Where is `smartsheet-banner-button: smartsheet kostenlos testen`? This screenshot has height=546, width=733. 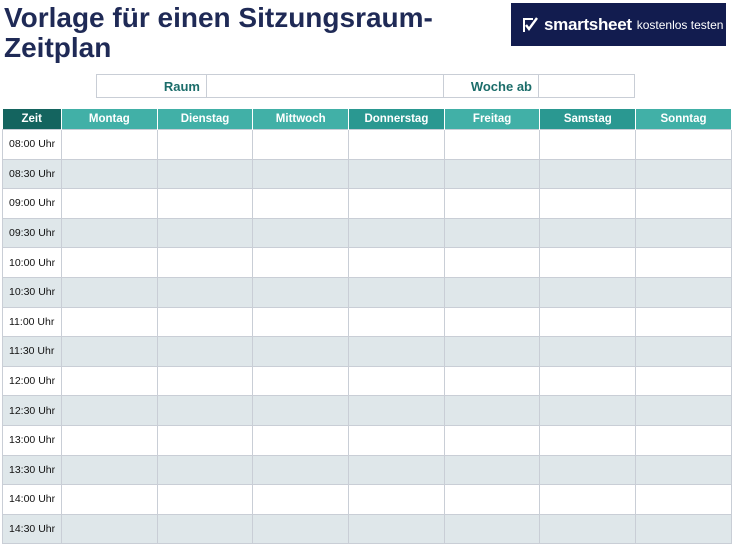 smartsheet-banner-button: smartsheet kostenlos testen is located at coordinates (618, 24).